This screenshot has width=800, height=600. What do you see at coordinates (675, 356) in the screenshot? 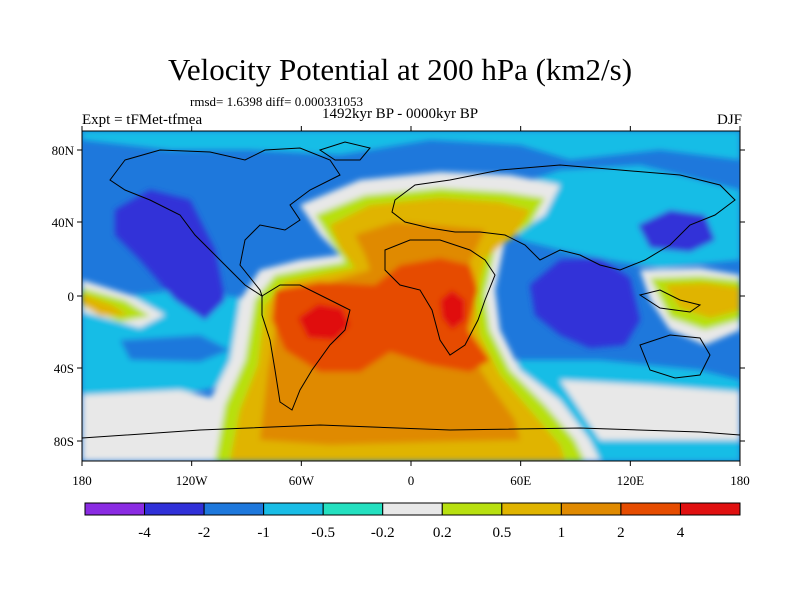
I see `coast-australia` at bounding box center [675, 356].